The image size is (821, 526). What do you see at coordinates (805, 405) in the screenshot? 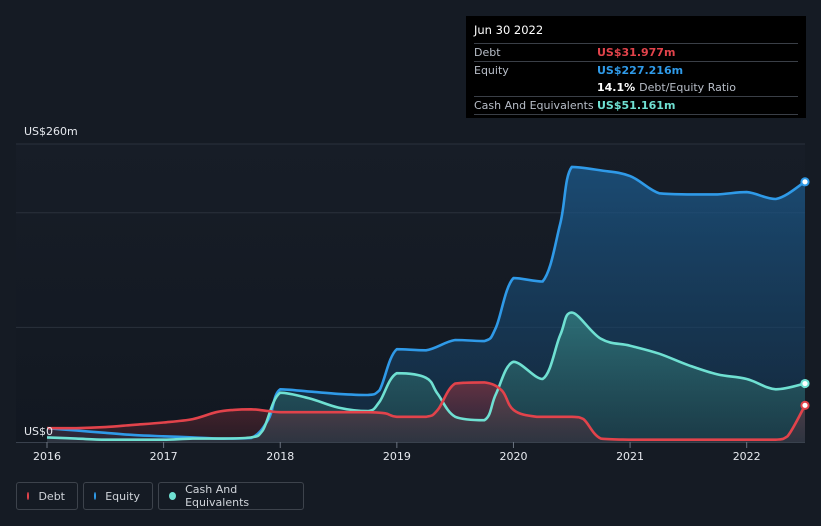
I see `debt-end-marker` at bounding box center [805, 405].